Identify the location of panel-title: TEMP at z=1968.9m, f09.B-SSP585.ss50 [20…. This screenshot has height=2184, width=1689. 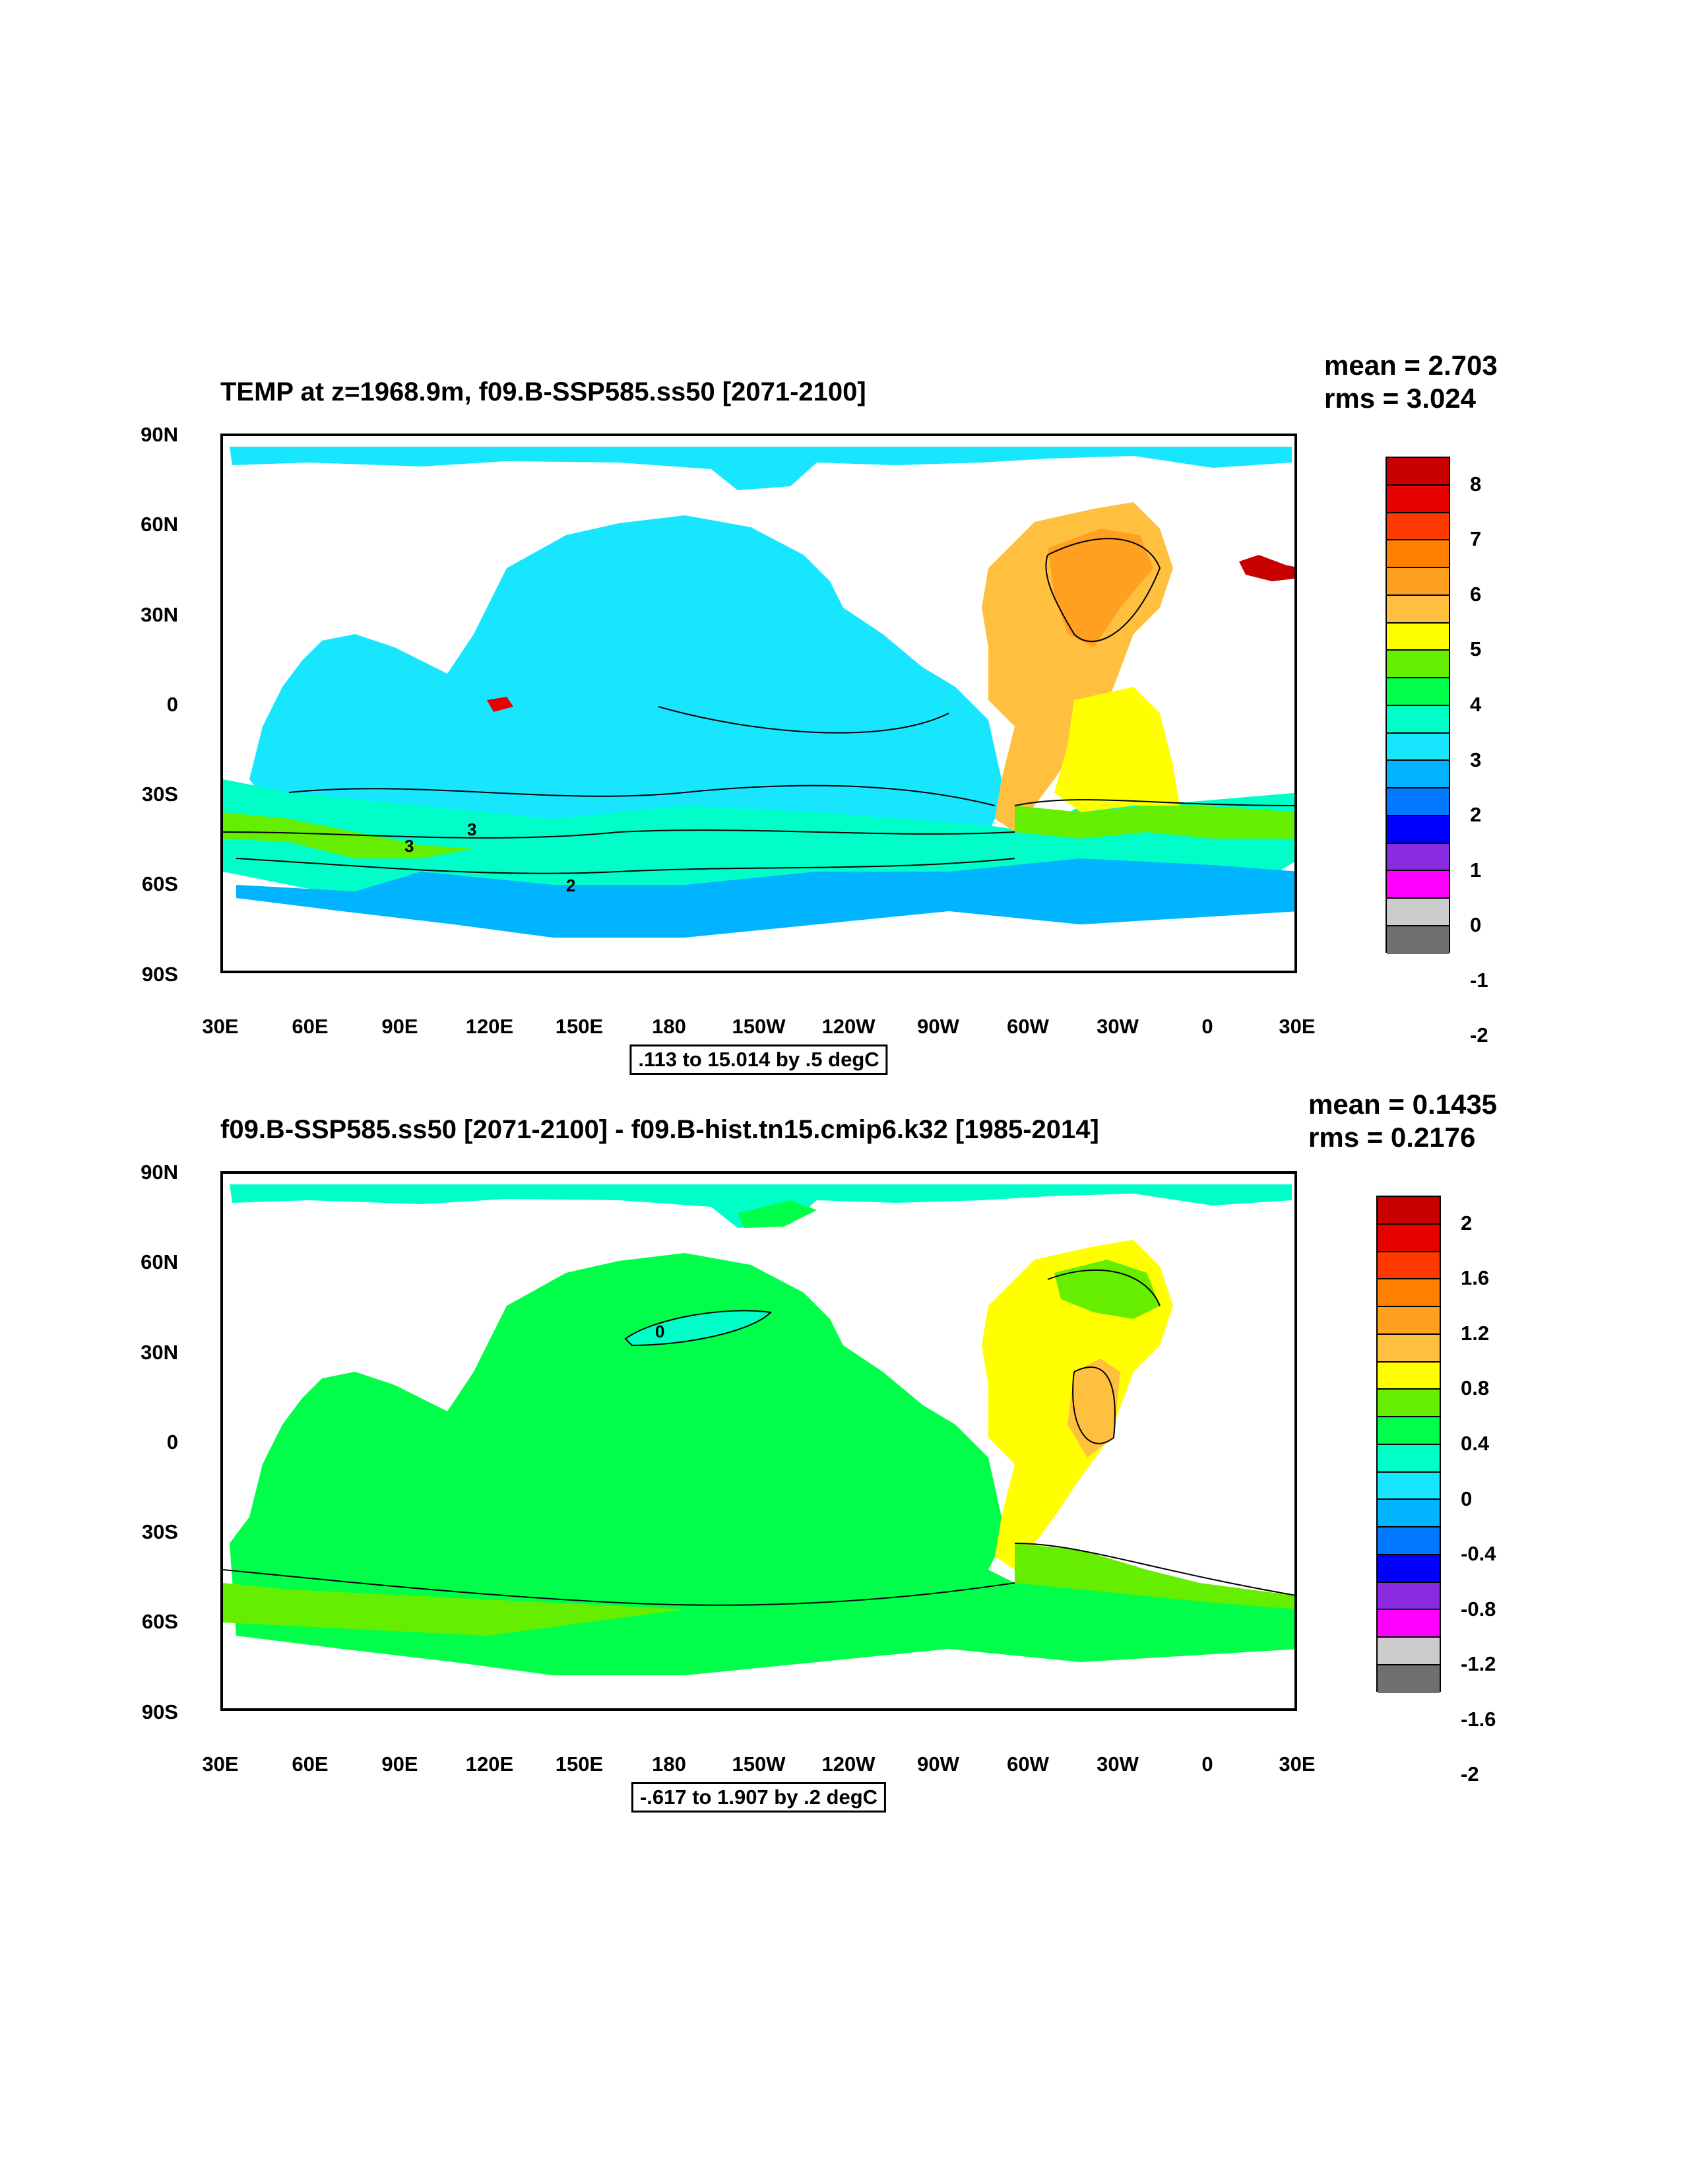
(543, 391).